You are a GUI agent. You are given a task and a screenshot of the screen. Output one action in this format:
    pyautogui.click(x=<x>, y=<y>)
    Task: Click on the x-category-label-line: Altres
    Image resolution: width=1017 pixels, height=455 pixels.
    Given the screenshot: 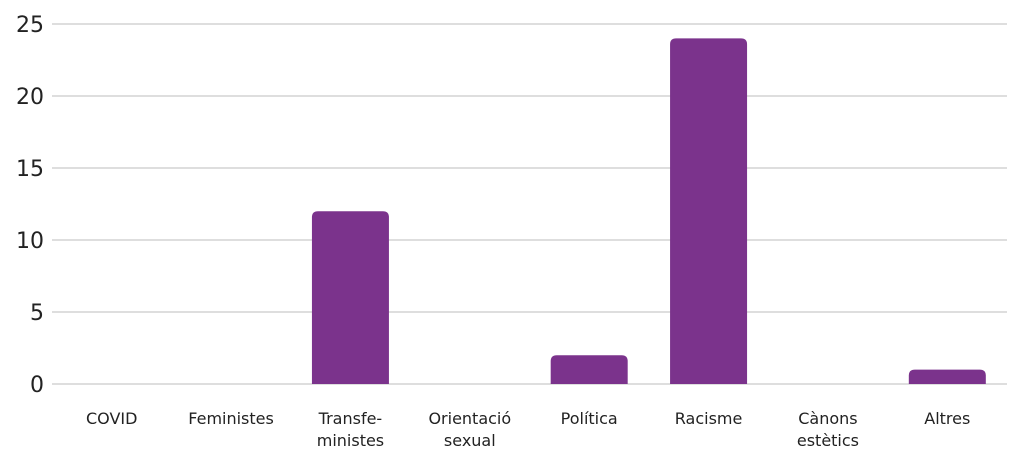 What is the action you would take?
    pyautogui.click(x=947, y=418)
    